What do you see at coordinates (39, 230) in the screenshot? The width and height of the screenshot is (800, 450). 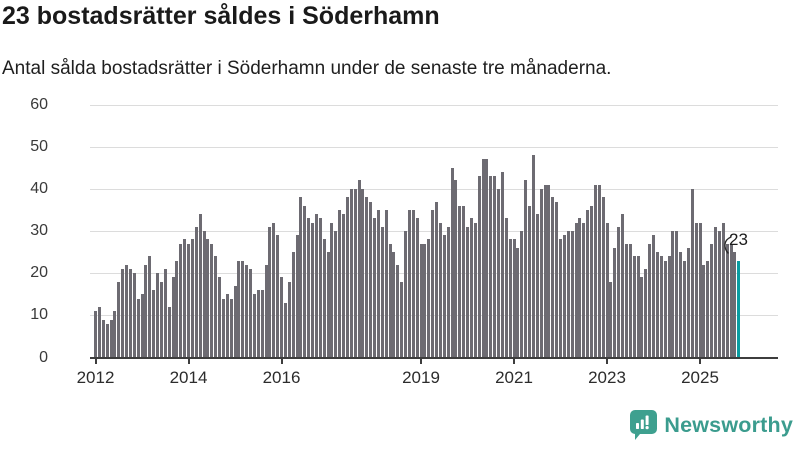 I see `y-axis-label: 30` at bounding box center [39, 230].